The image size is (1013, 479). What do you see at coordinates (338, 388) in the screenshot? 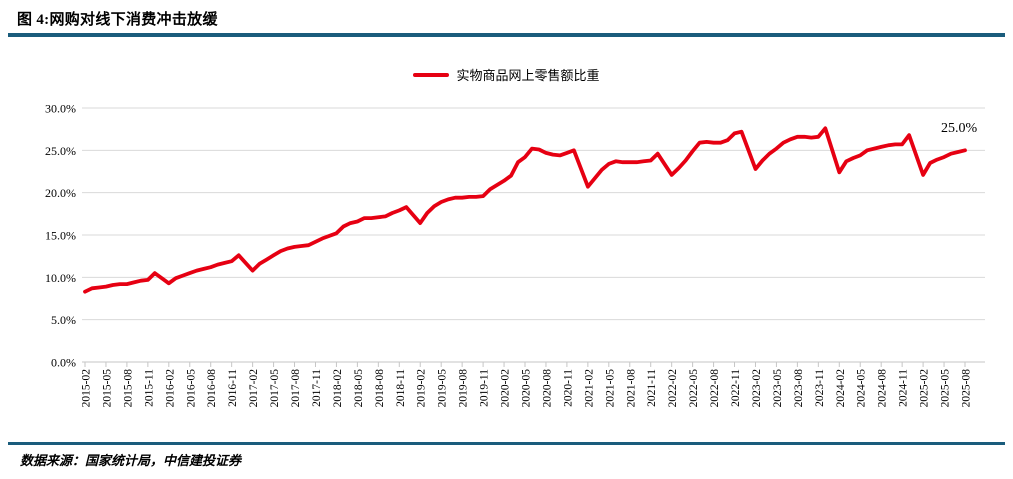
I see `x-tick-label: 2018-02` at bounding box center [338, 388].